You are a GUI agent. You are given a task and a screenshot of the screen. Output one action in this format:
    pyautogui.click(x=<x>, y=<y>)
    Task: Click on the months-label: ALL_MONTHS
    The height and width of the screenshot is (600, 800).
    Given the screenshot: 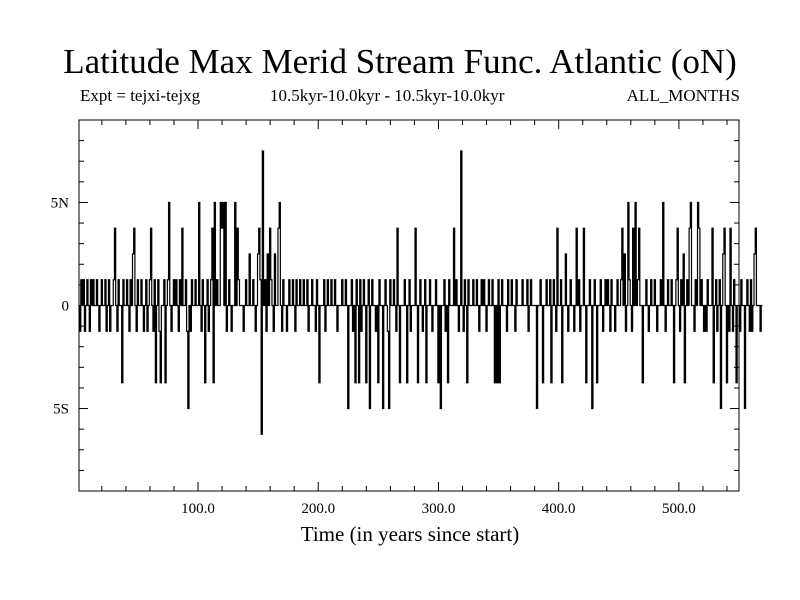 What is the action you would take?
    pyautogui.click(x=683, y=95)
    